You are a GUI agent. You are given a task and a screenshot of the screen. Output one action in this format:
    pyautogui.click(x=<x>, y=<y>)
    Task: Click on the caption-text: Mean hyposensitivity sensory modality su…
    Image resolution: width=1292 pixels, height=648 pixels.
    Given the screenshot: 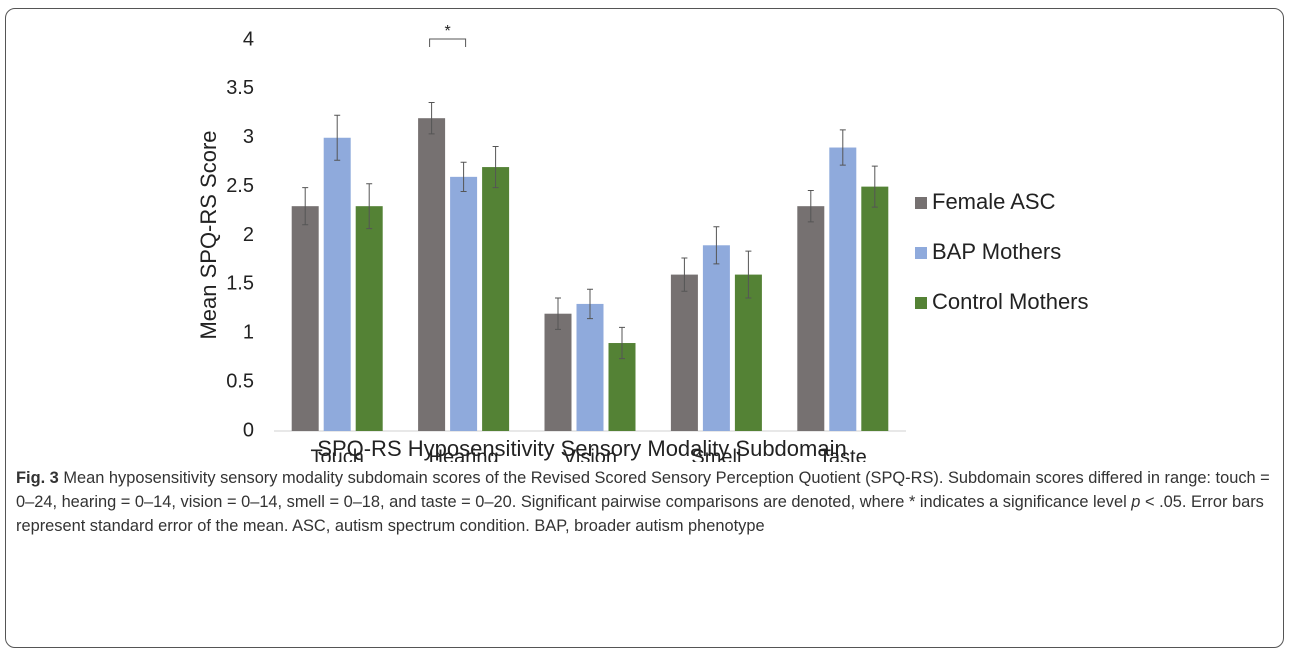 What is the action you would take?
    pyautogui.click(x=643, y=490)
    